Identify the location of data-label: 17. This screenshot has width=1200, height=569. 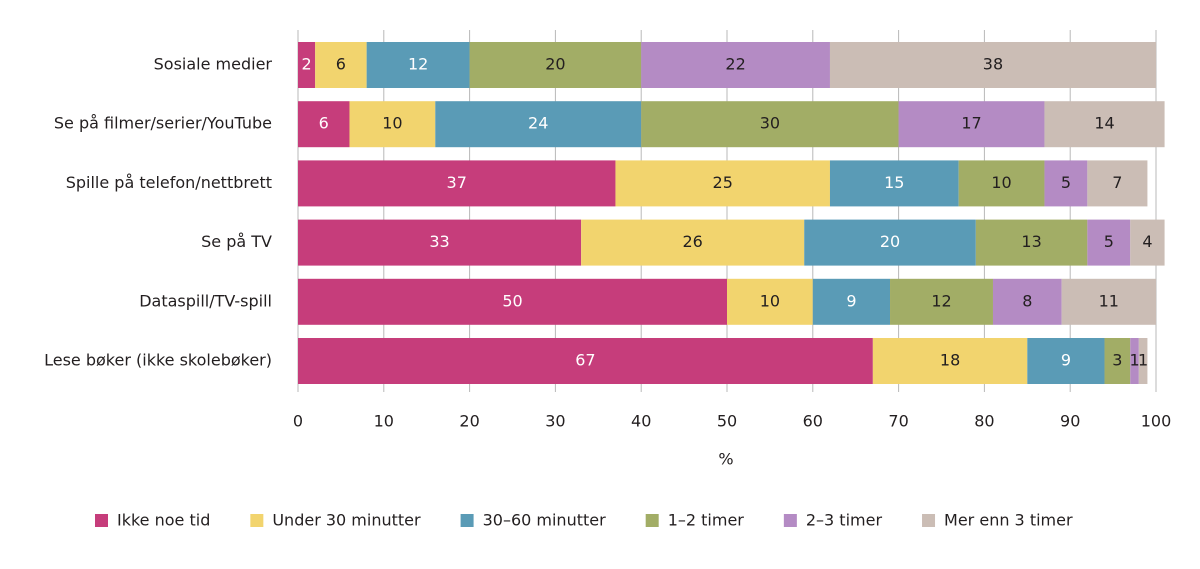
(971, 123).